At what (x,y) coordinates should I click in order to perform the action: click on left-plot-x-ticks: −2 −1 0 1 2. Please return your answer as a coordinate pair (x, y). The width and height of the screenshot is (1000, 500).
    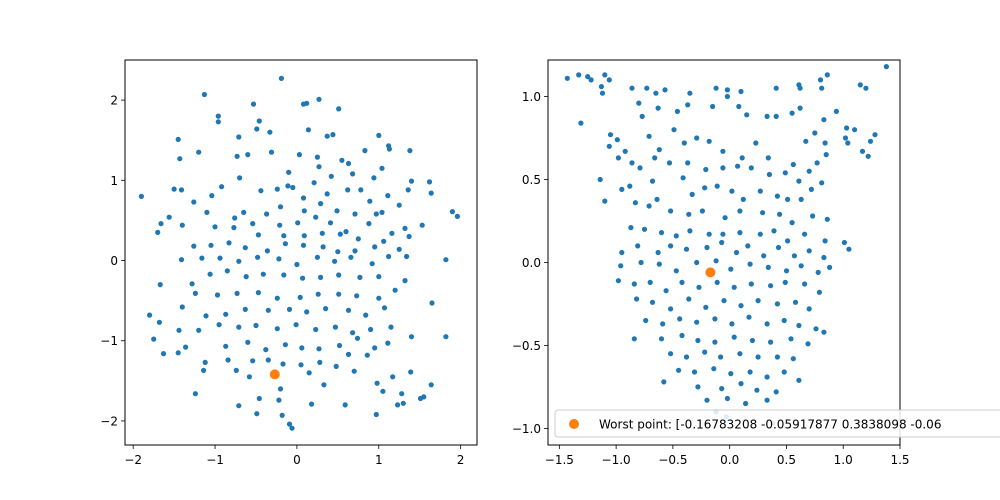
    Looking at the image, I should click on (294, 456).